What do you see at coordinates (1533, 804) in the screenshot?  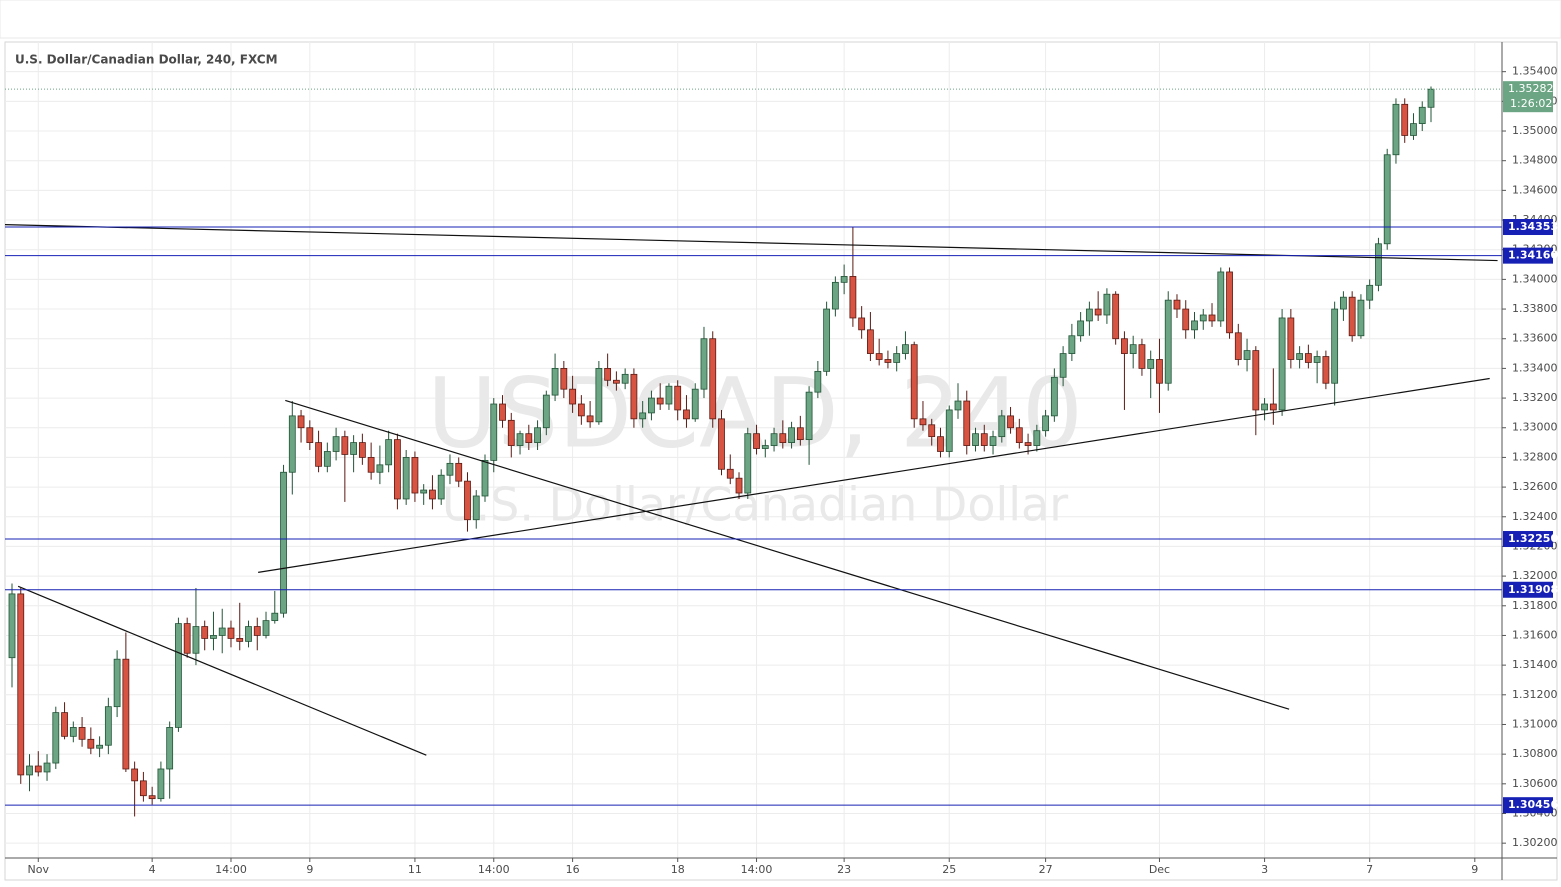 I see `level-label: 1.30456` at bounding box center [1533, 804].